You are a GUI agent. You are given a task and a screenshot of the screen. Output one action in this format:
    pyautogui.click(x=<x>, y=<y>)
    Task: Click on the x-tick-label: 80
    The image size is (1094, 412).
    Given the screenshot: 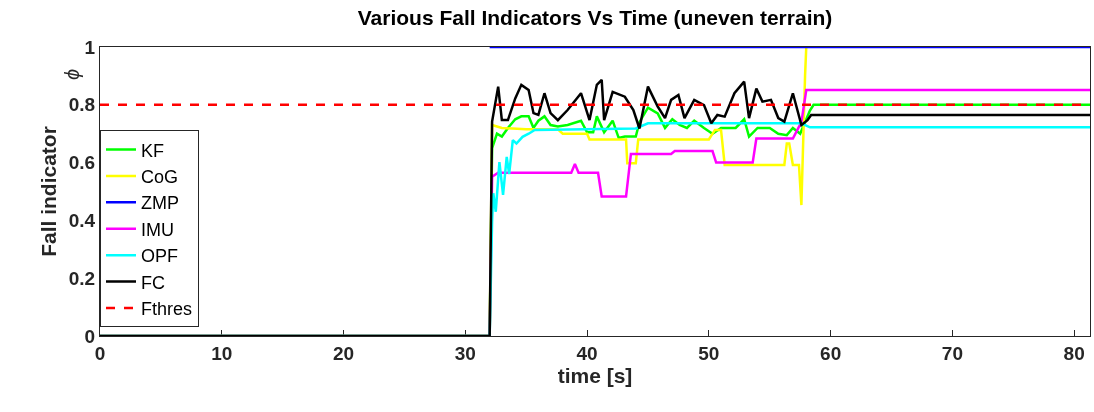 What is the action you would take?
    pyautogui.click(x=1074, y=353)
    